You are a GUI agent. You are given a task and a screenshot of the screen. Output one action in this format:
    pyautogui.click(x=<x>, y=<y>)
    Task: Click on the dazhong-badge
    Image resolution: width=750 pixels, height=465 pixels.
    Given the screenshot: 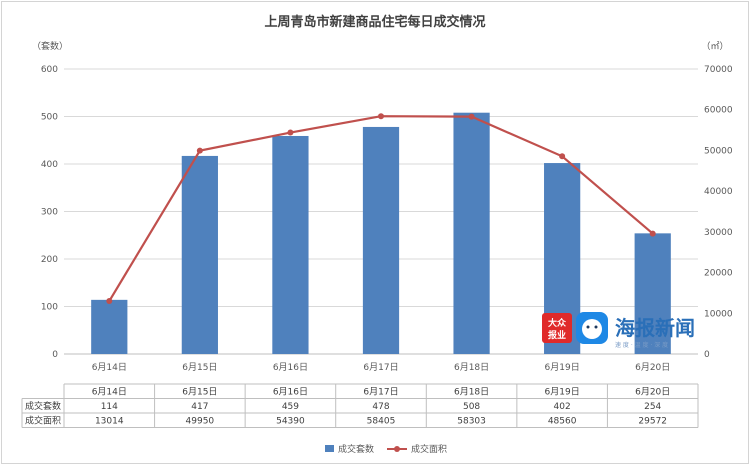 What is the action you would take?
    pyautogui.click(x=557, y=328)
    